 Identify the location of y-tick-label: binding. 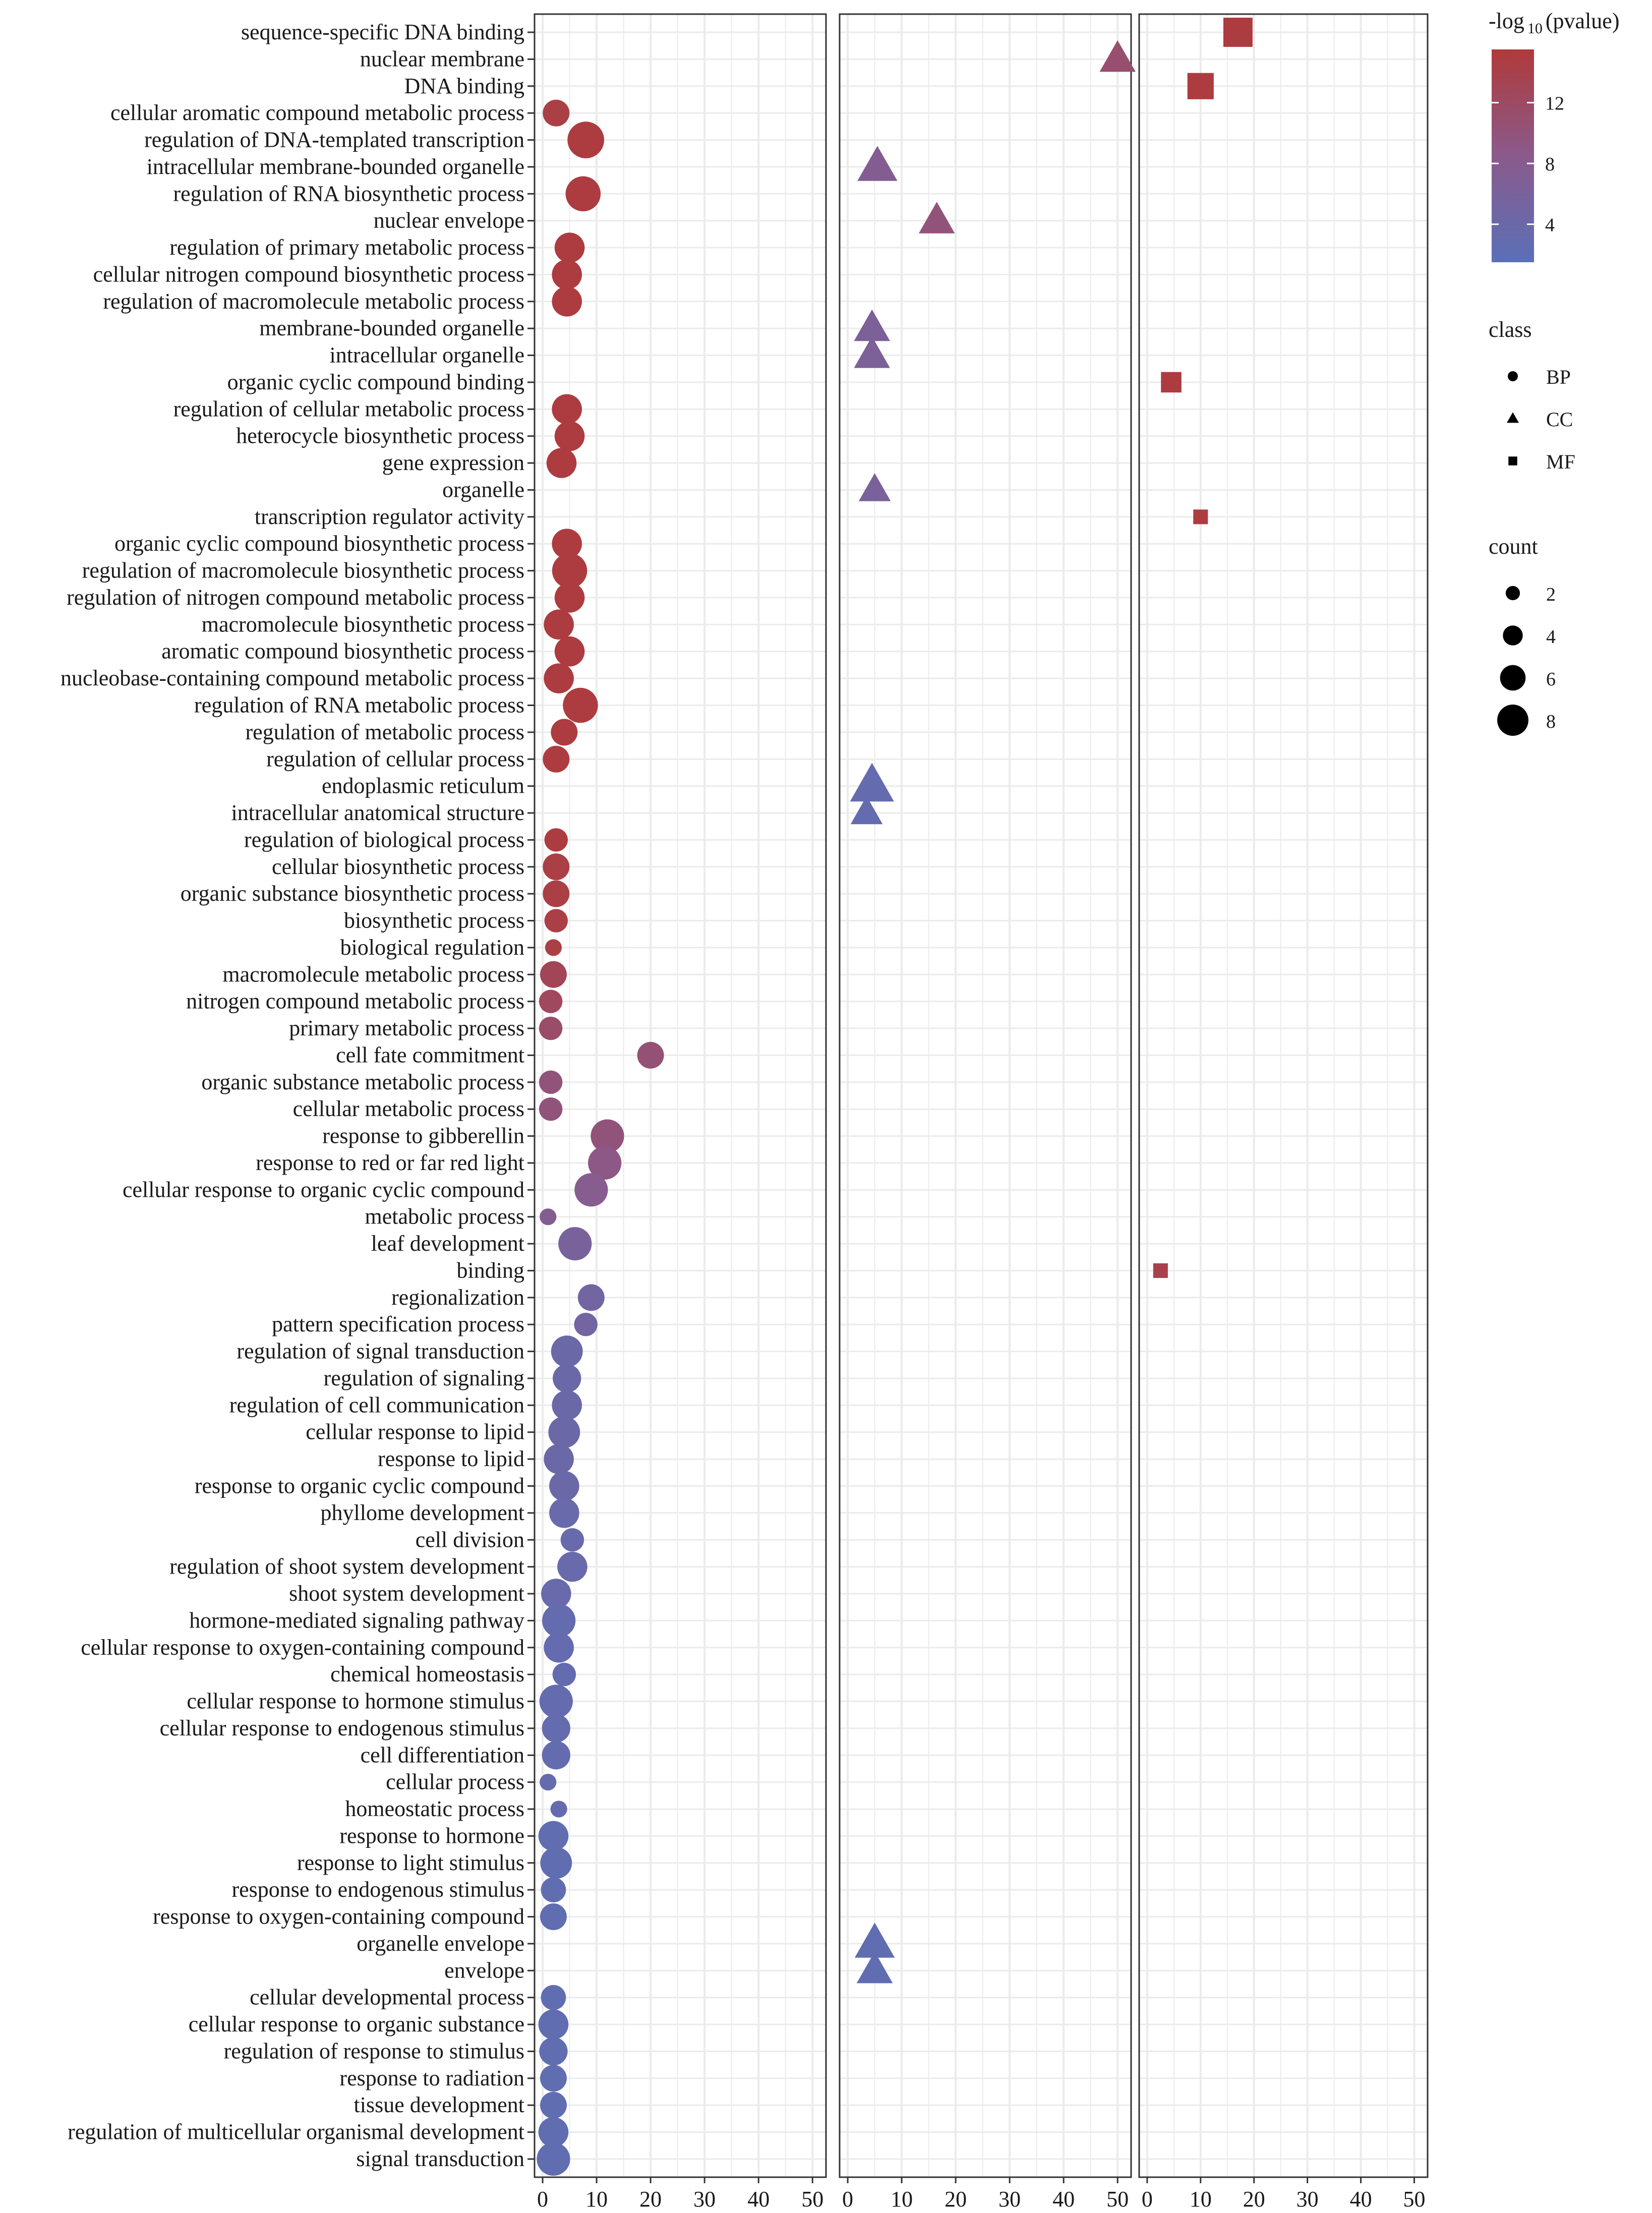
(490, 1270).